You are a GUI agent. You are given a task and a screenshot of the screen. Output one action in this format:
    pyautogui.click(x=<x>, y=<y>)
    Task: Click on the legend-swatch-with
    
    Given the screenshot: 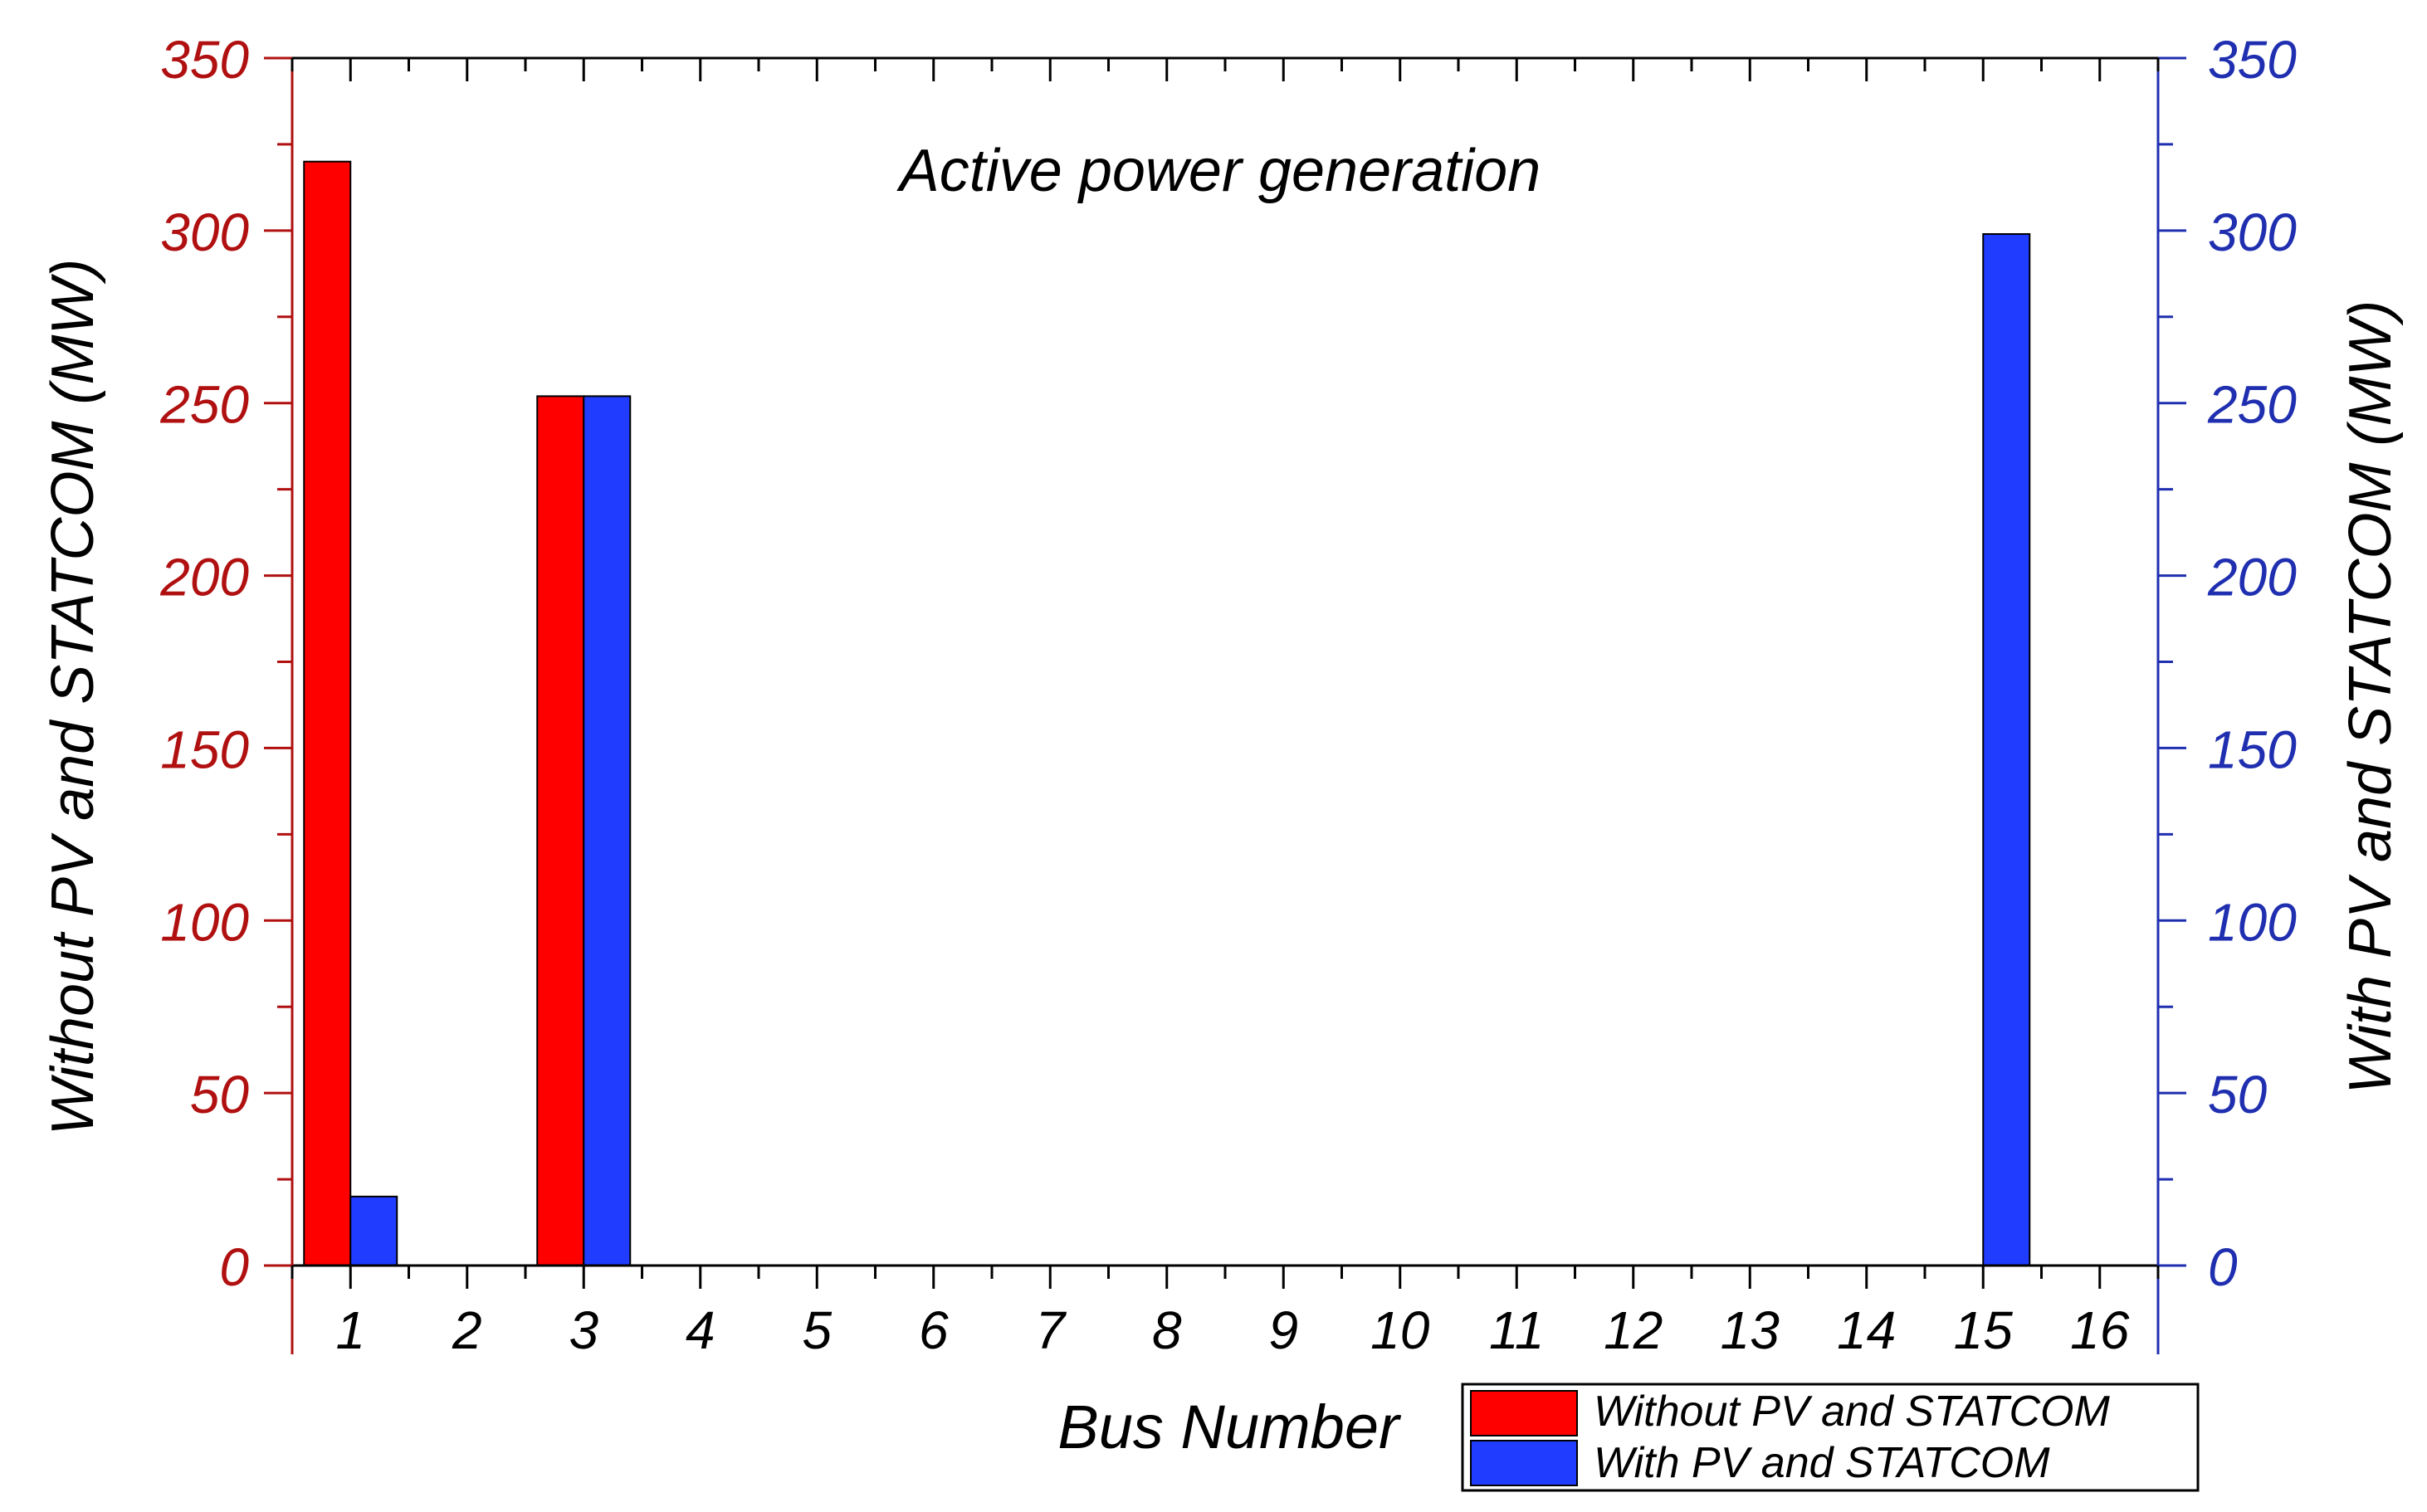 What is the action you would take?
    pyautogui.click(x=1524, y=1463)
    